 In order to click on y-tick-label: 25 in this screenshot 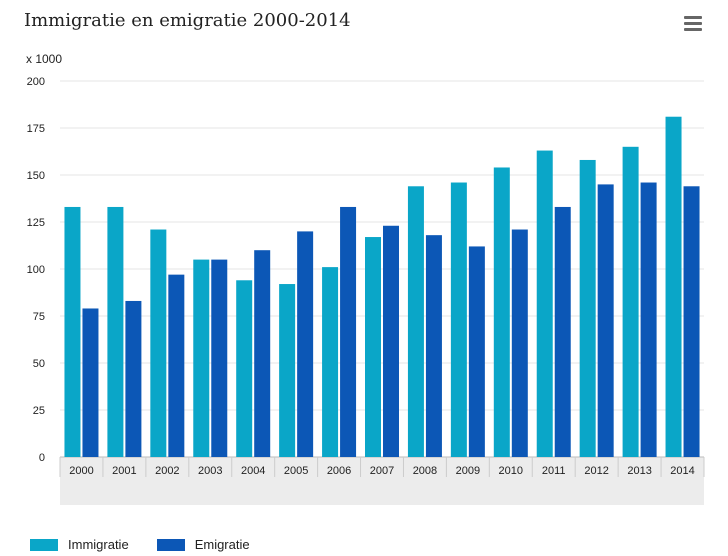, I will do `click(39, 411)`.